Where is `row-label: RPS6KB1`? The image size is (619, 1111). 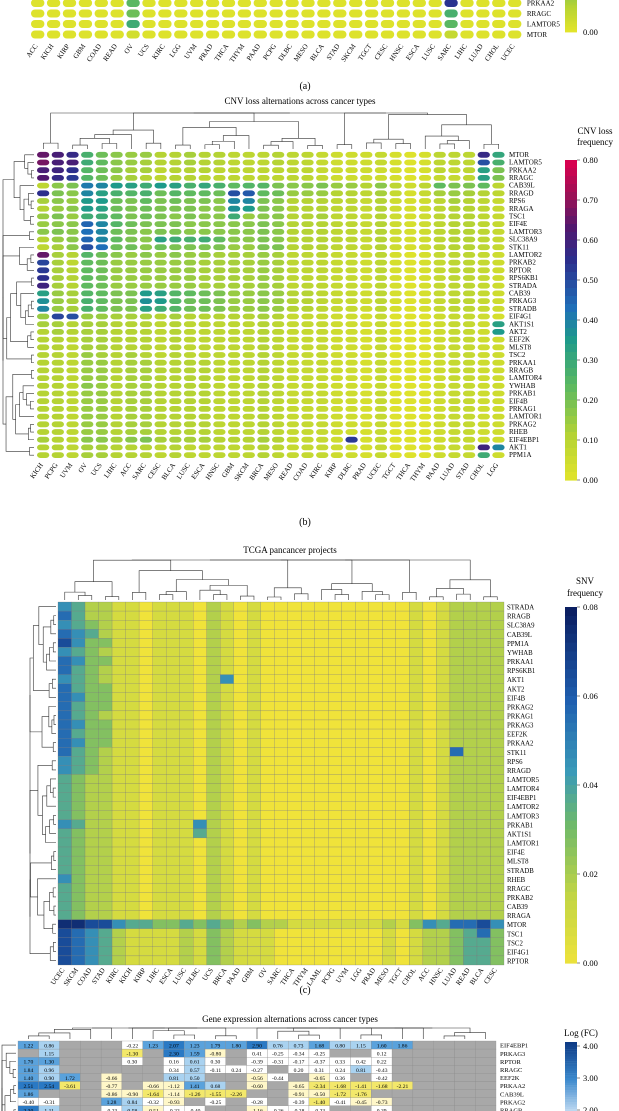 row-label: RPS6KB1 is located at coordinates (521, 671).